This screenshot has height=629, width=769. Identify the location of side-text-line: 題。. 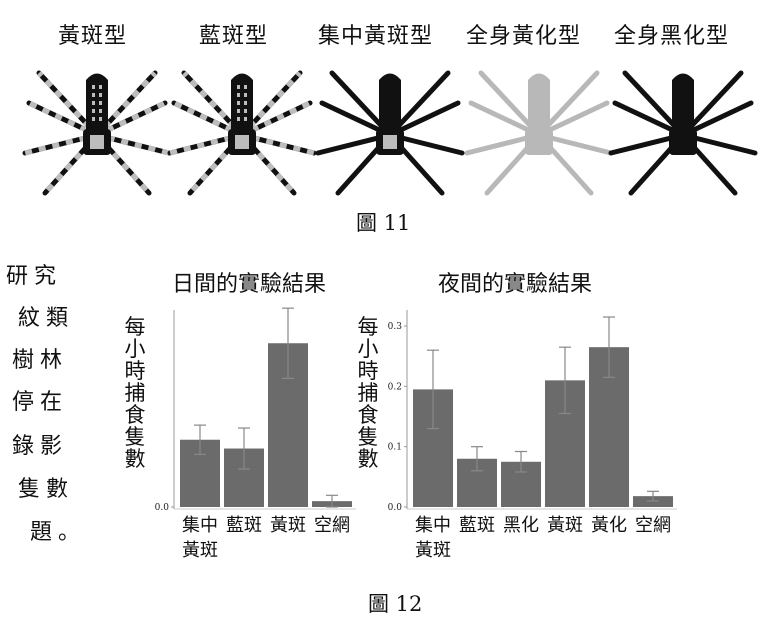
(58, 532).